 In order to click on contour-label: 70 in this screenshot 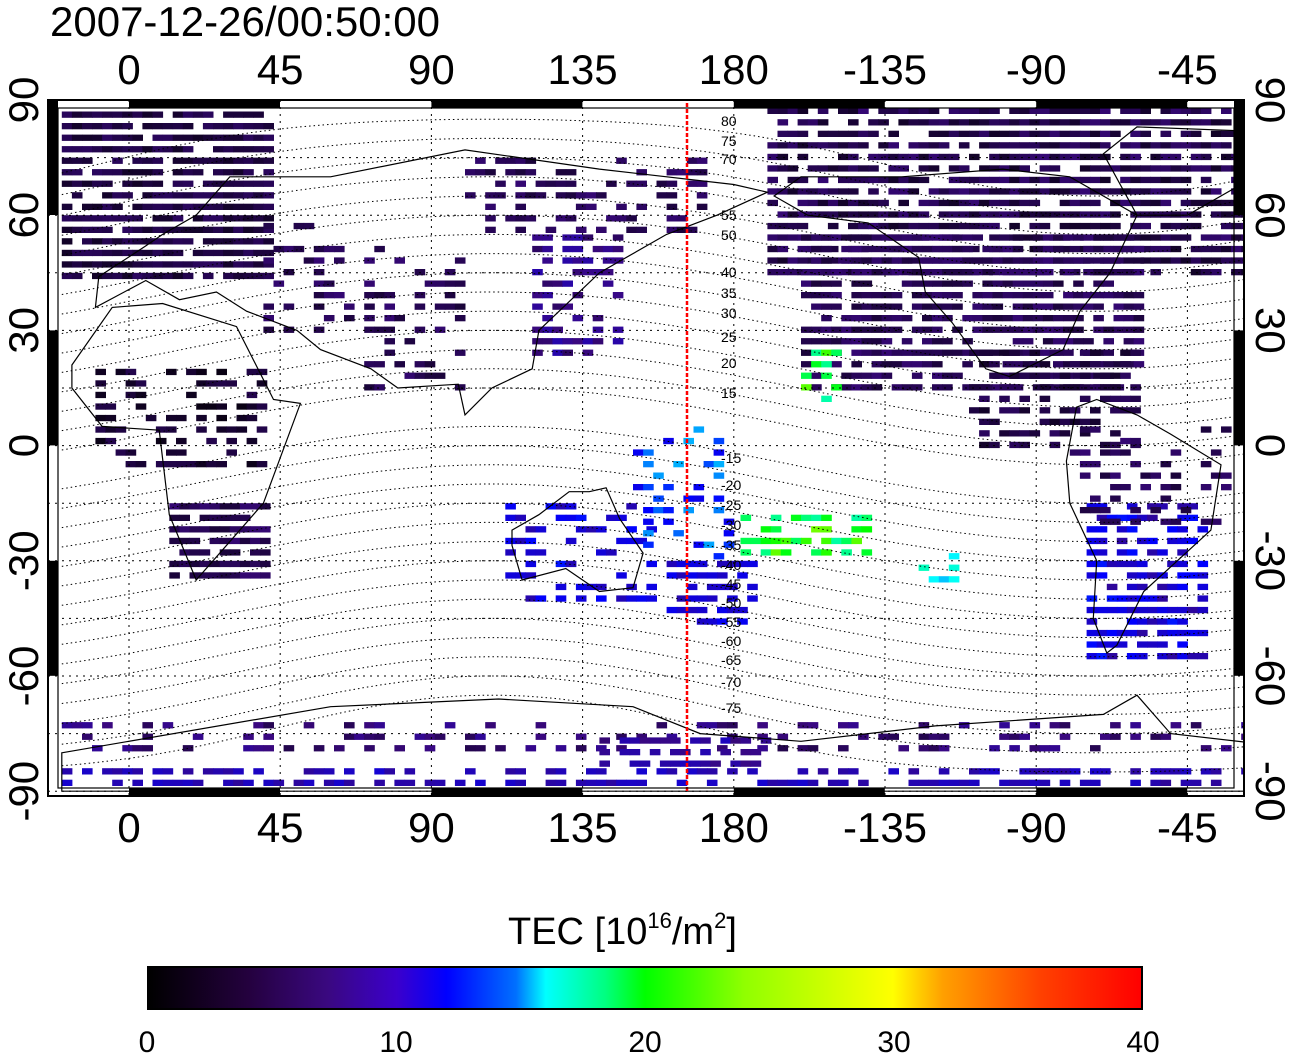, I will do `click(729, 159)`.